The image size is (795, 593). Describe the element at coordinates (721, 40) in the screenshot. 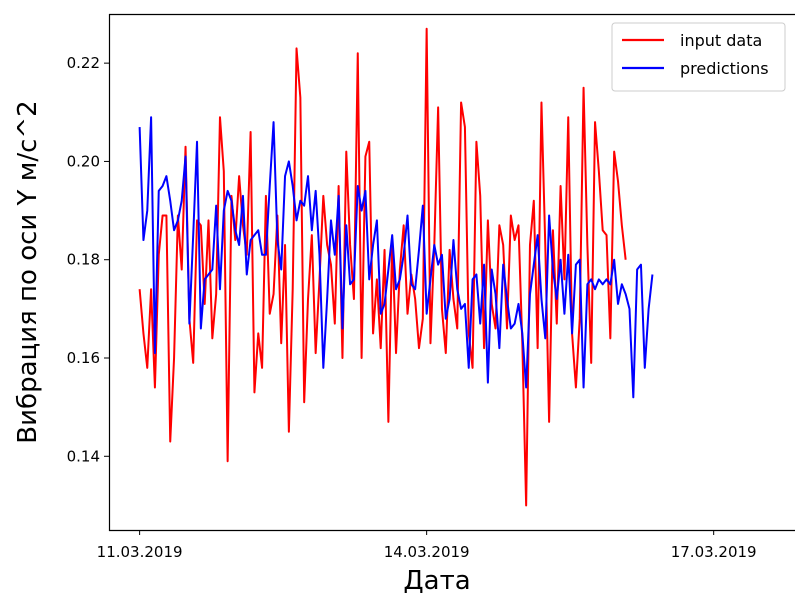

I see `legend-label-input-data: input data` at that location.